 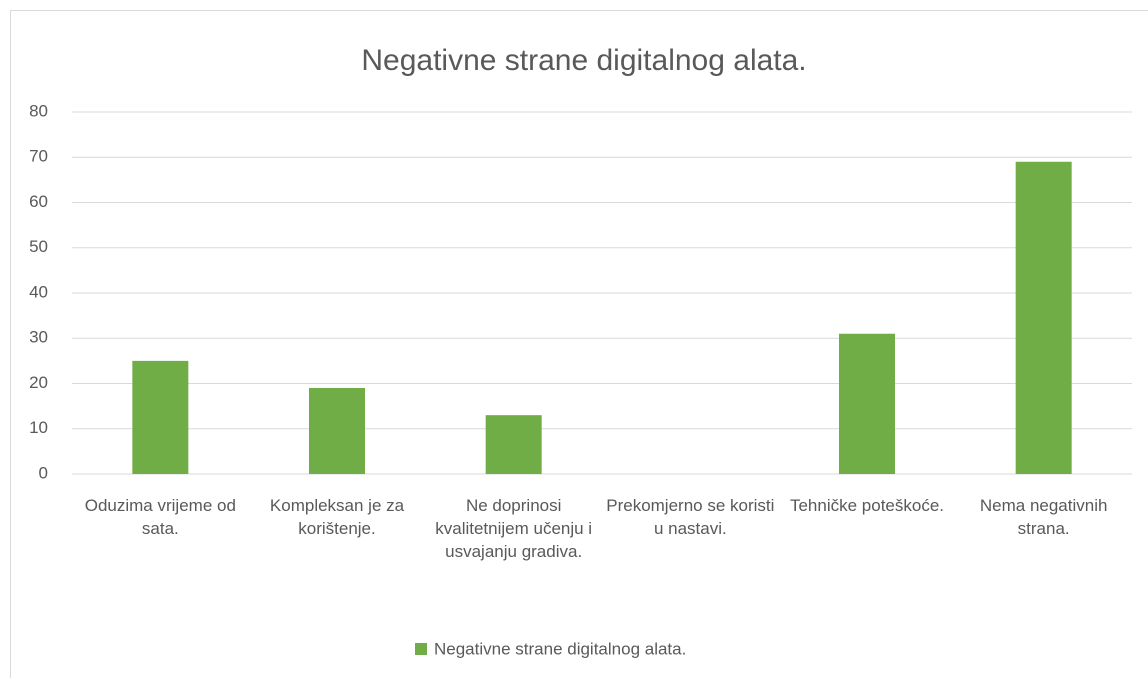 I want to click on x-tick-label: Kompleksan je za korištenje., so click(x=337, y=517).